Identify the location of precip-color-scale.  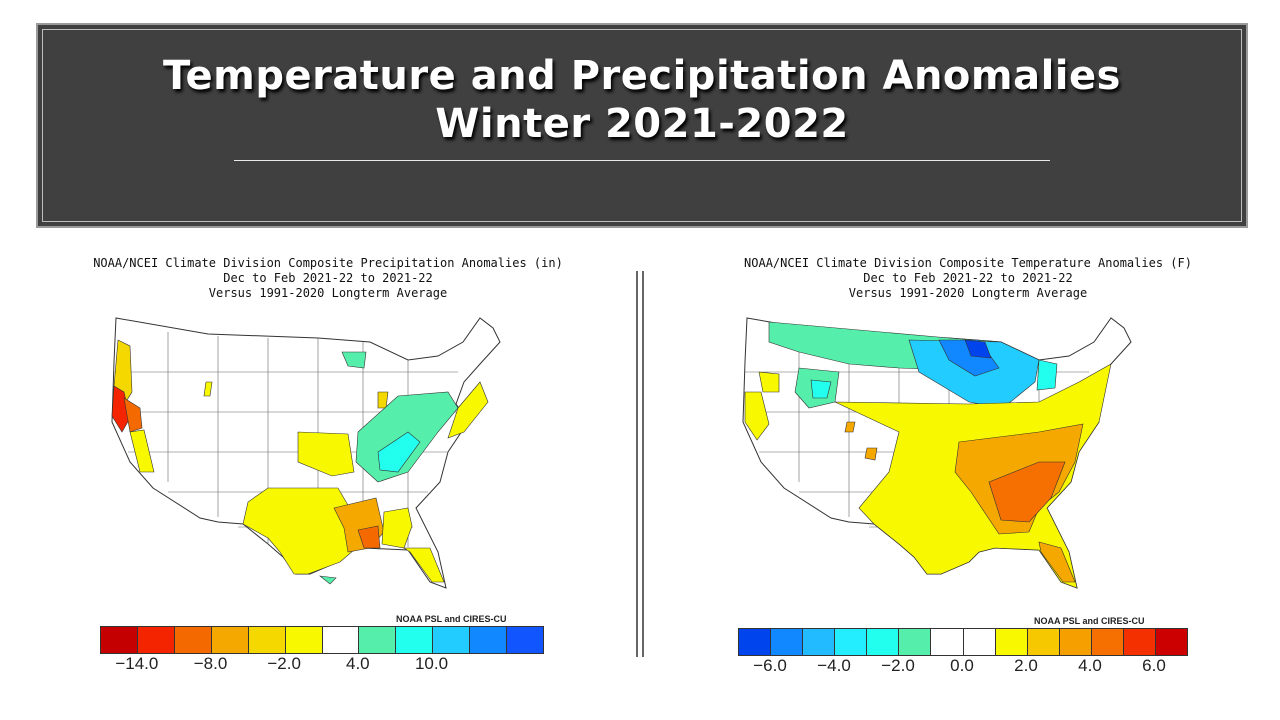
(322, 640).